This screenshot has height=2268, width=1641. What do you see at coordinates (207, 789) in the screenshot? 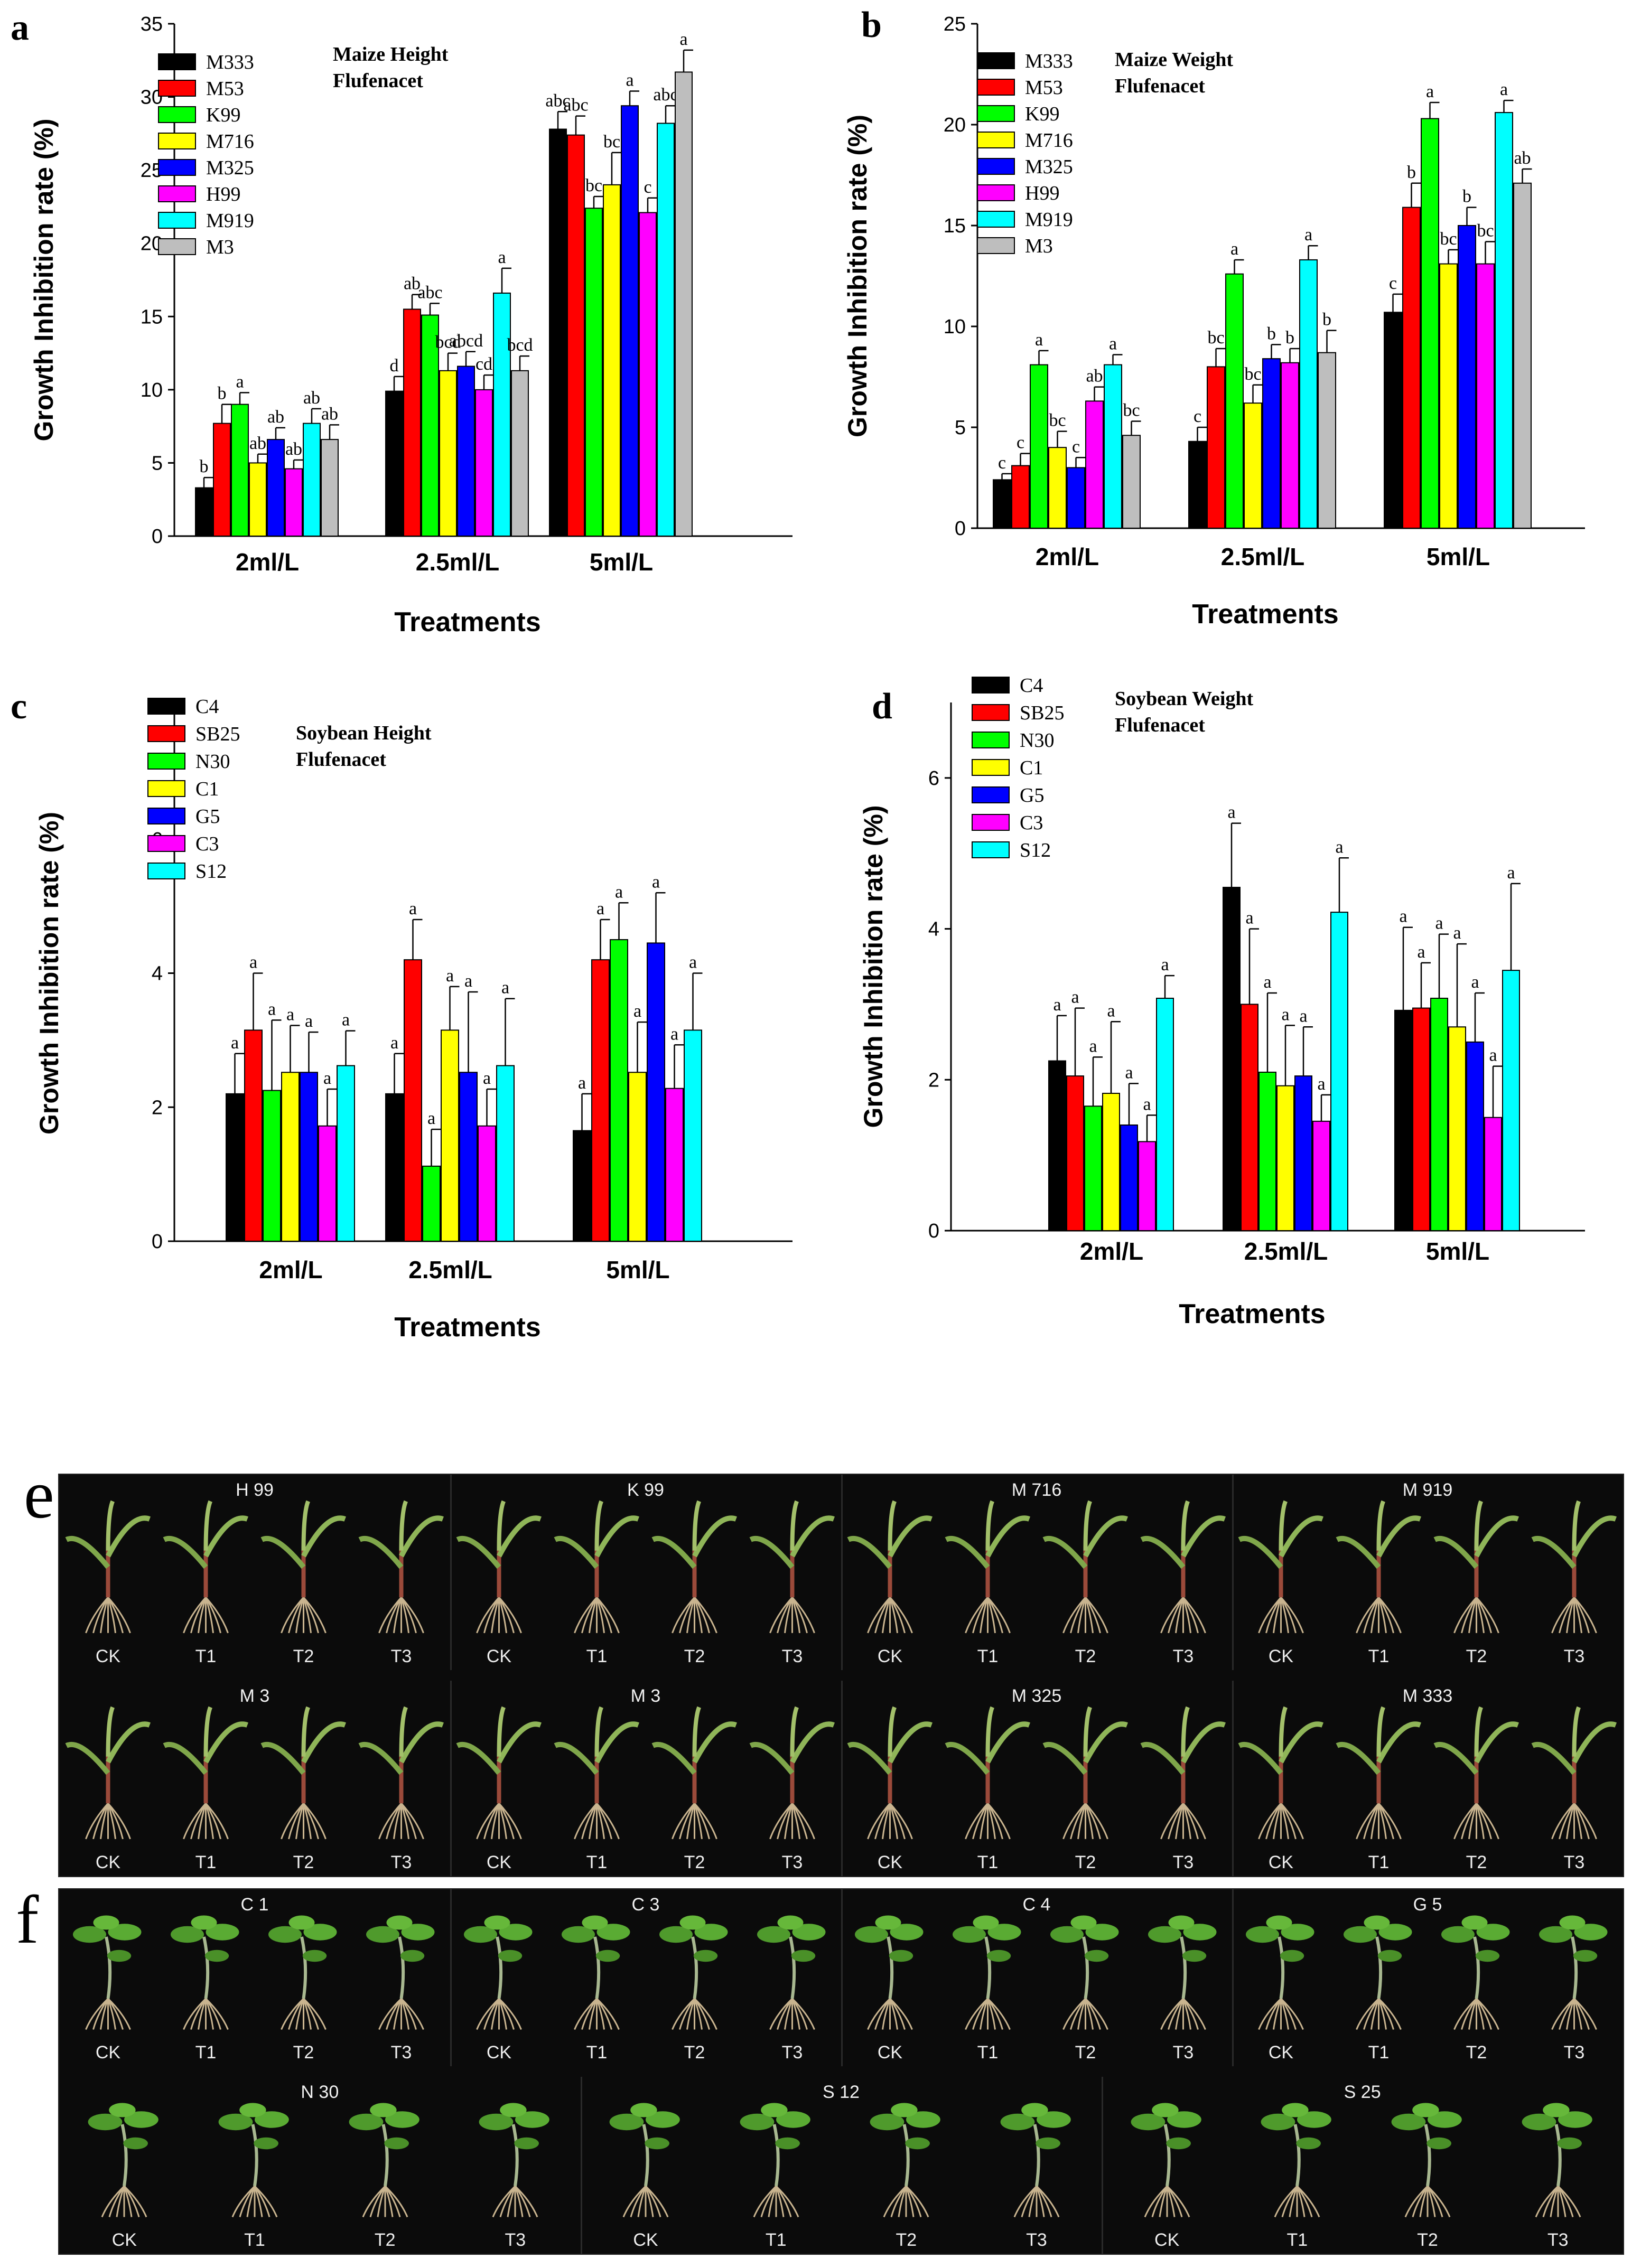
I see `legend-label-C1: C1` at bounding box center [207, 789].